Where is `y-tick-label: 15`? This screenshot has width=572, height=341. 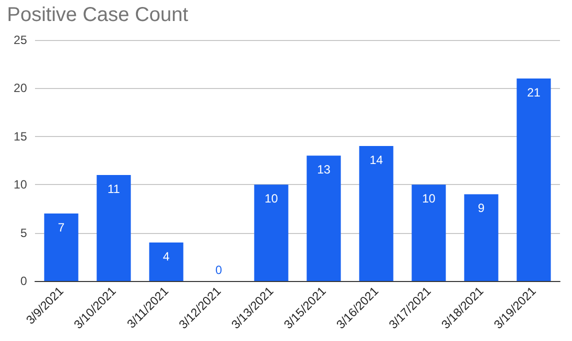
y-tick-label: 15 is located at coordinates (21, 136).